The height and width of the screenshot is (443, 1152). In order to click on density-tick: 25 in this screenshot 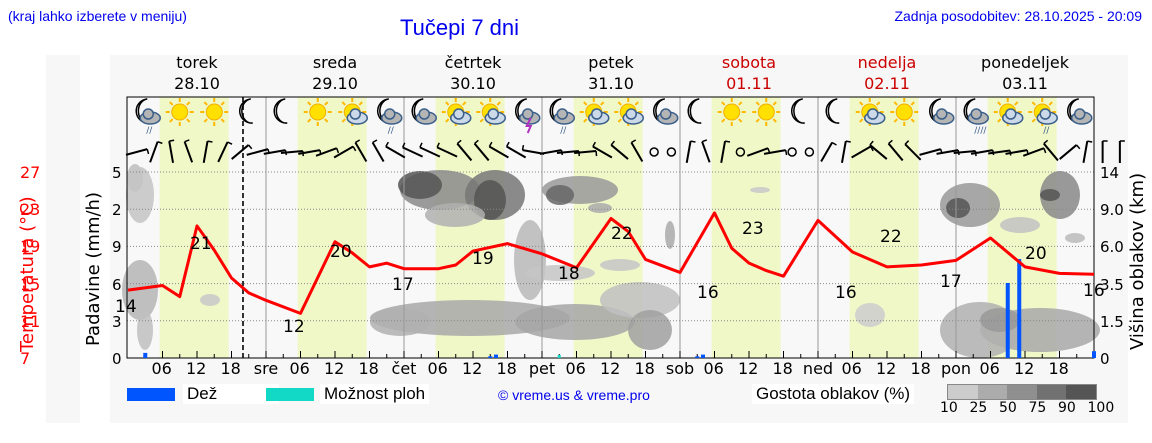, I will do `click(978, 408)`.